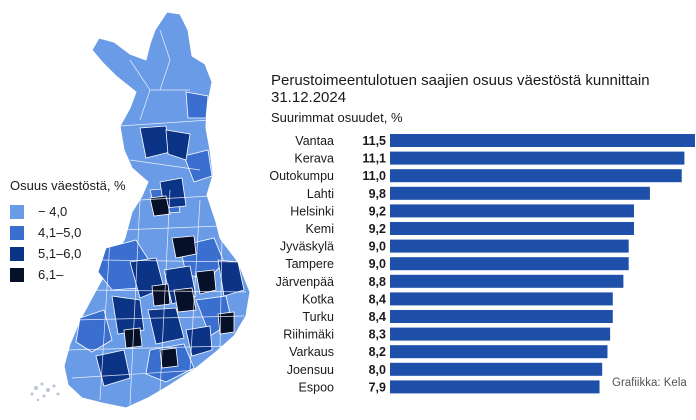 This screenshot has height=420, width=696. Describe the element at coordinates (60, 253) in the screenshot. I see `legend-label: 5,1–6,0` at that location.